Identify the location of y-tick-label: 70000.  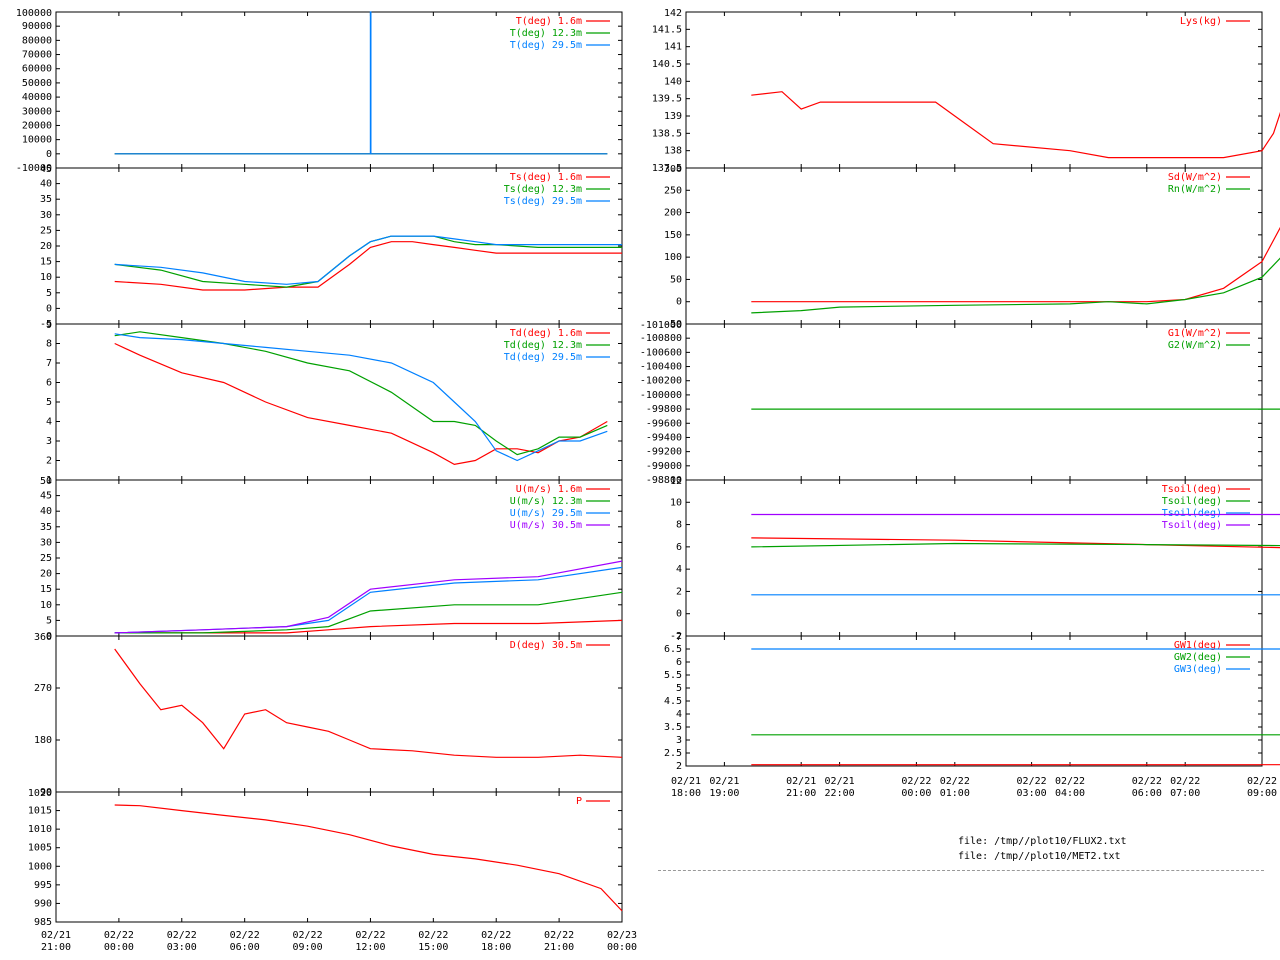
(37, 55).